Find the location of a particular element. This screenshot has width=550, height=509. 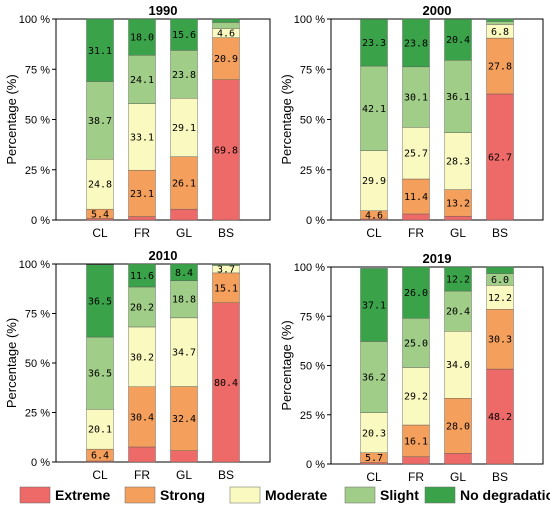

data-label: 5.4 is located at coordinates (100, 214).